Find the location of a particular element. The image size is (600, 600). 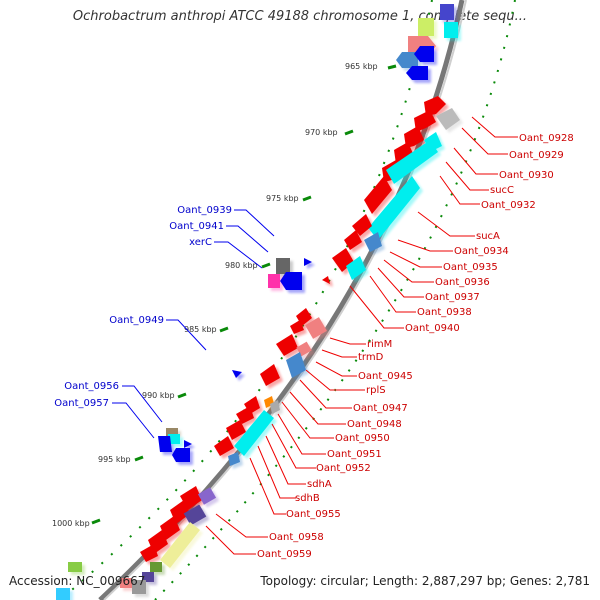

gene-label: trmD is located at coordinates (371, 357).